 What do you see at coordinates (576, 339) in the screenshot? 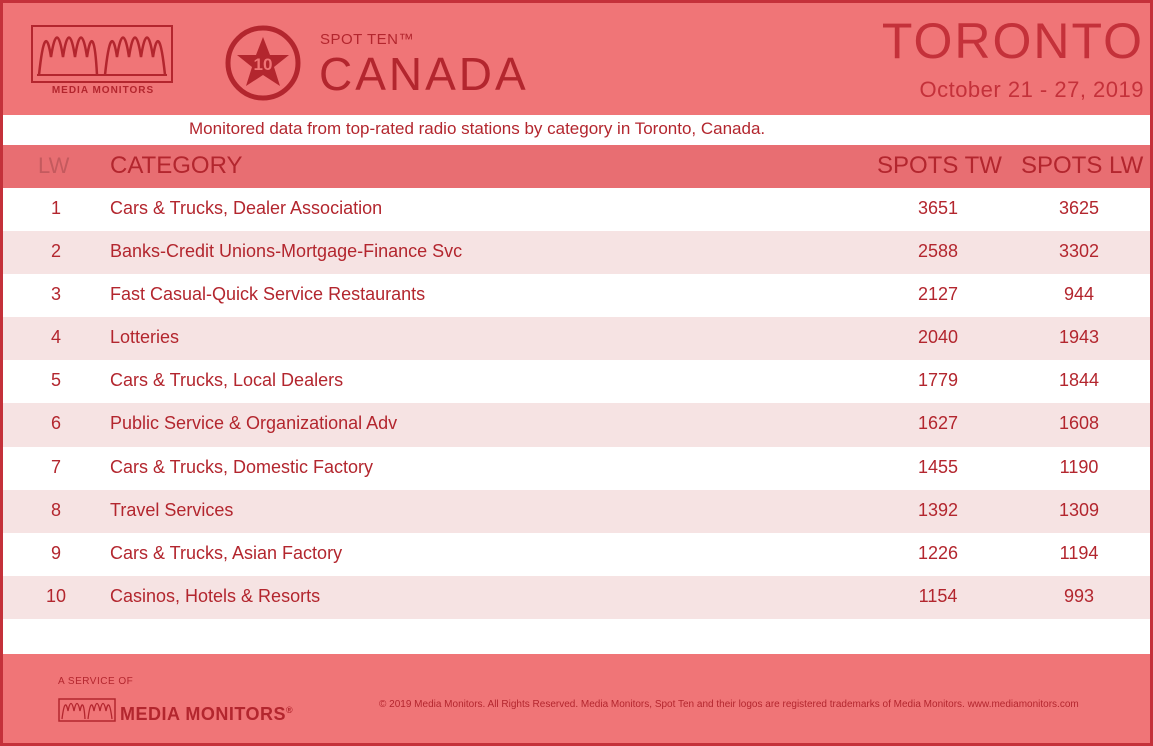
I see `table-row: 4 Lotteries 2040 1943` at bounding box center [576, 339].